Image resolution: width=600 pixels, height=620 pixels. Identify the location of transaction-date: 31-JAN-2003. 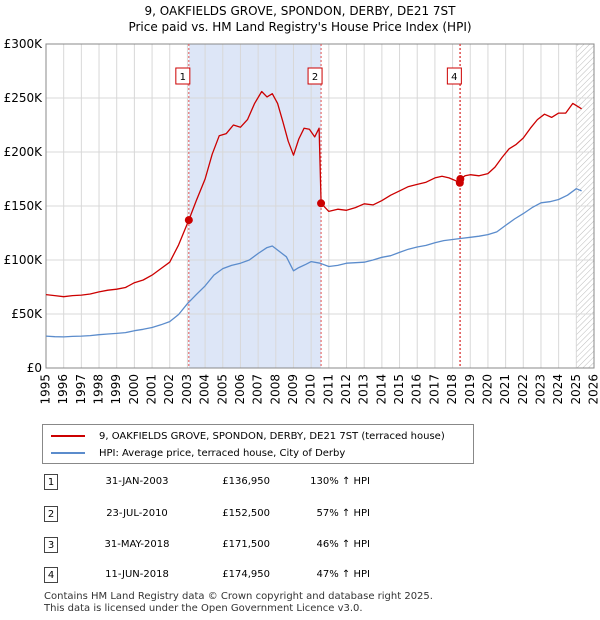
(137, 481).